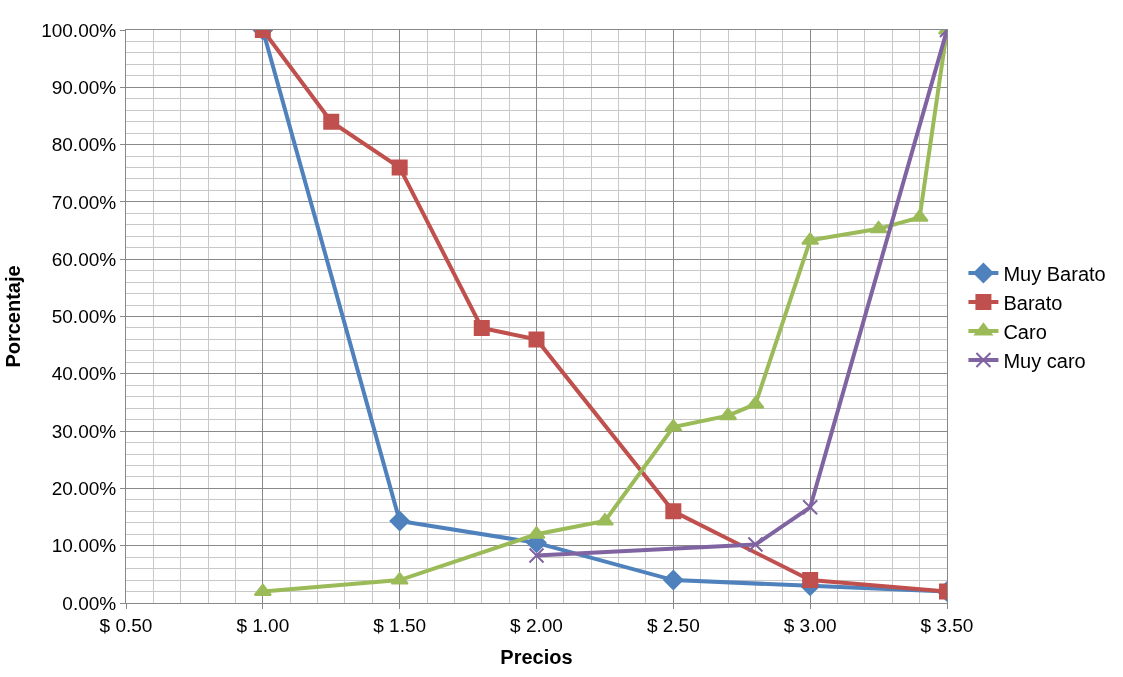 The width and height of the screenshot is (1123, 677). What do you see at coordinates (400, 625) in the screenshot?
I see `x-tick-label: $ 1.50` at bounding box center [400, 625].